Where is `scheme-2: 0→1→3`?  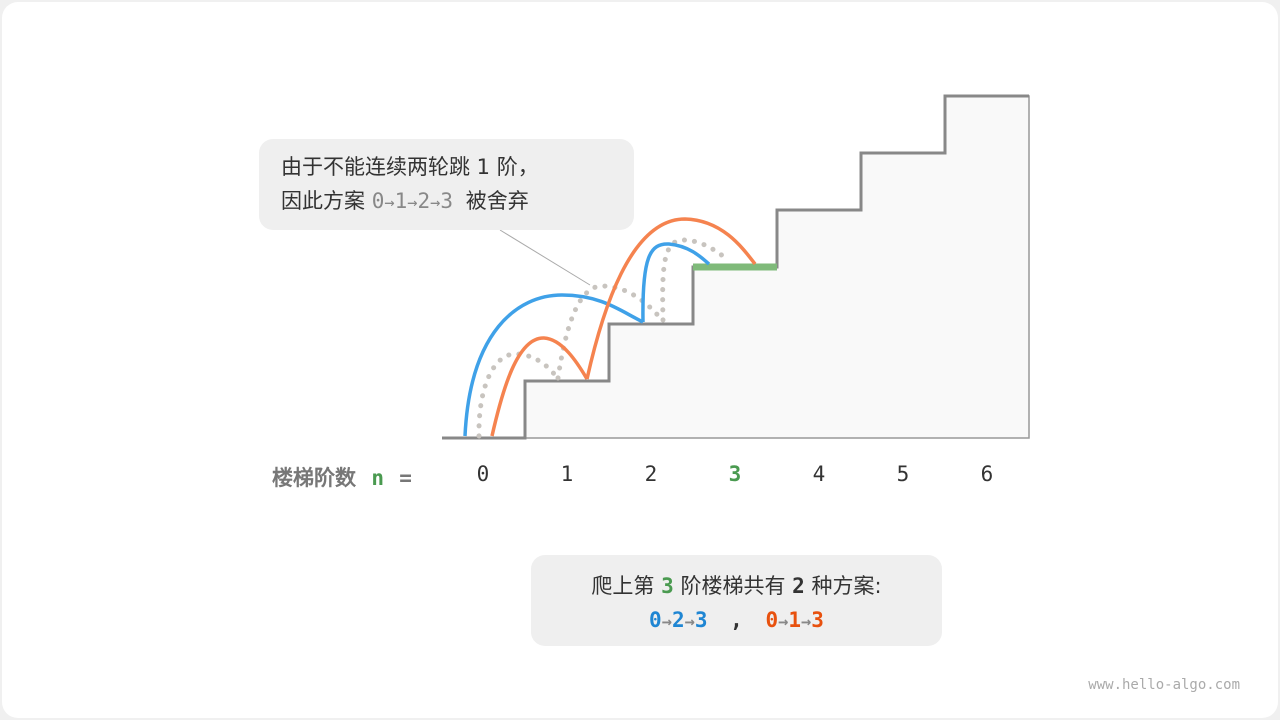 scheme-2: 0→1→3 is located at coordinates (794, 620).